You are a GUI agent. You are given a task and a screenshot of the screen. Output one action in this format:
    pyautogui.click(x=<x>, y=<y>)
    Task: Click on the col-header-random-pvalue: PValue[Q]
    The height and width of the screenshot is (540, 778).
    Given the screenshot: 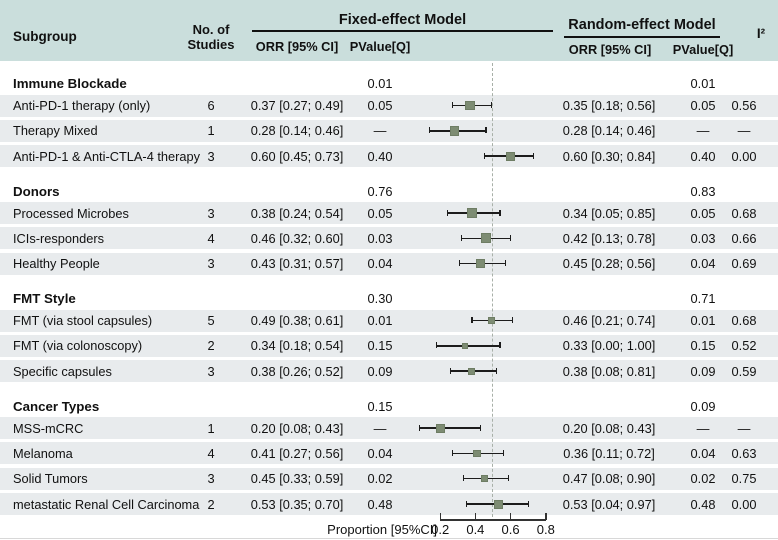 What is the action you would take?
    pyautogui.click(x=703, y=49)
    